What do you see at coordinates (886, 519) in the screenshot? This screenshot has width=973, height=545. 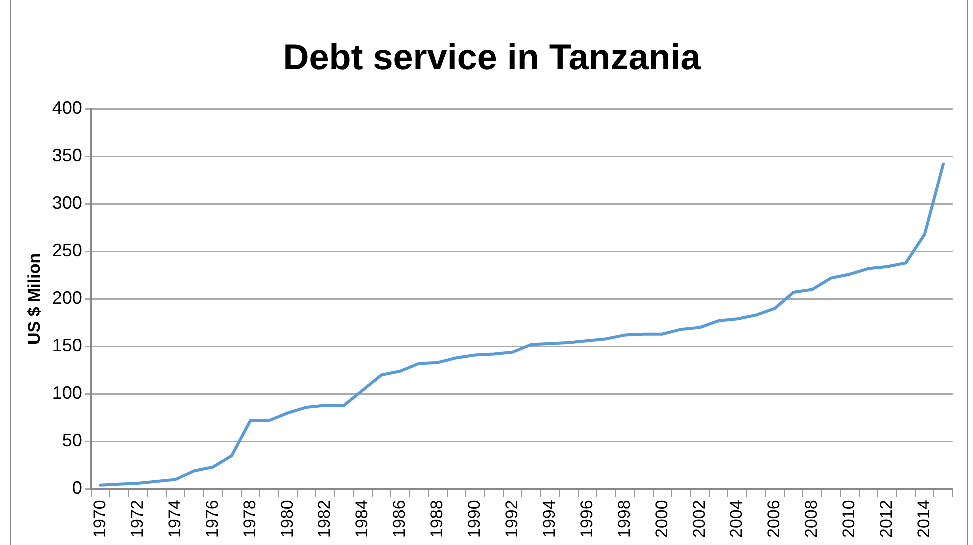 I see `x-tick-label: 2012` at bounding box center [886, 519].